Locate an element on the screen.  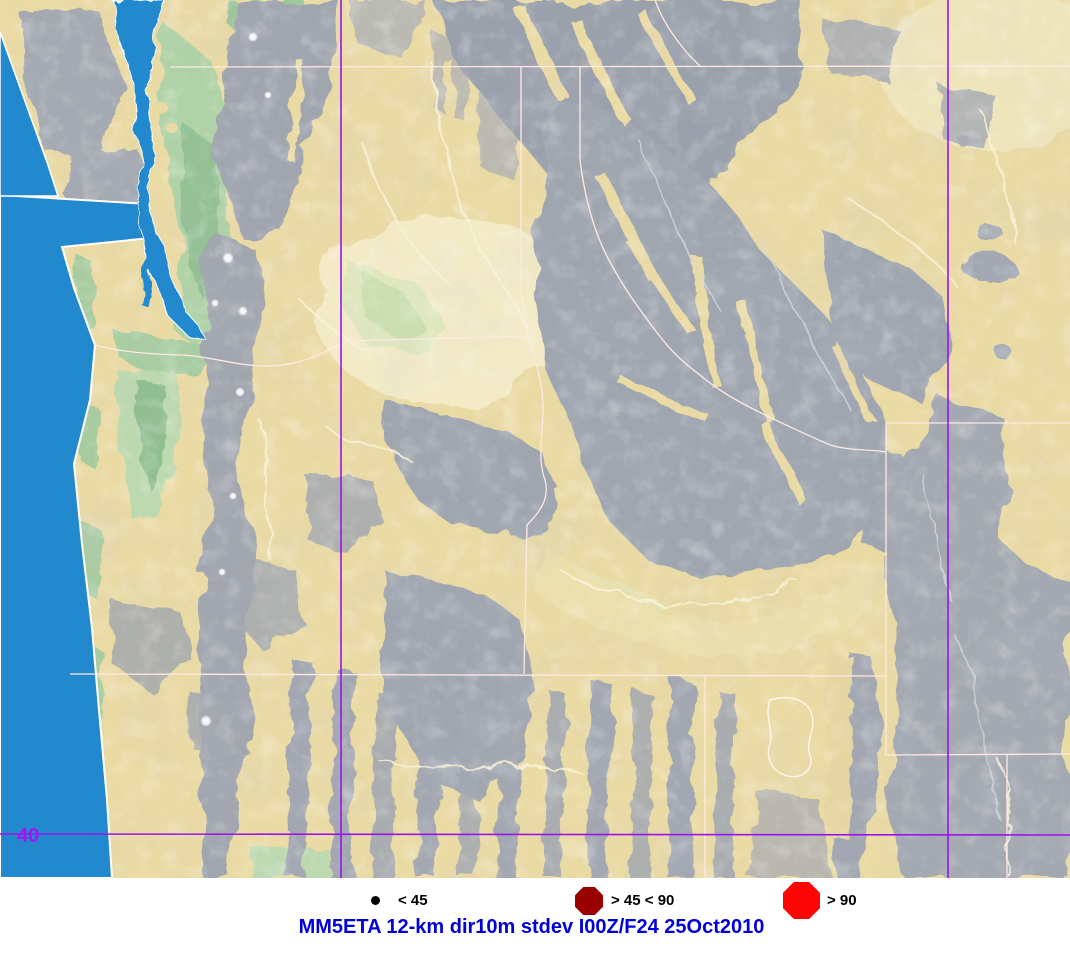
puget-sound-strait-of-georgia is located at coordinates (159, 170).